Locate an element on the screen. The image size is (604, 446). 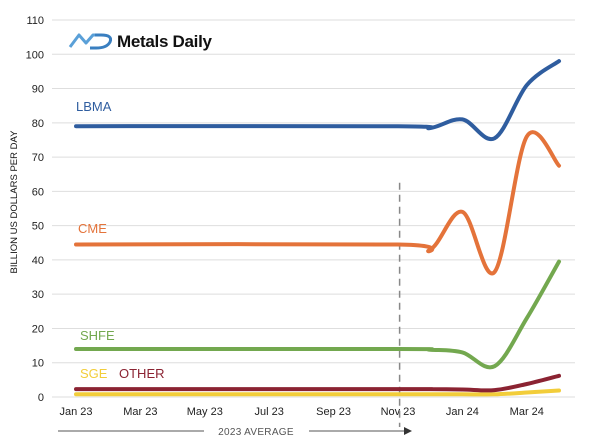
average-bracket: 2023 AVERAGE is located at coordinates (235, 432).